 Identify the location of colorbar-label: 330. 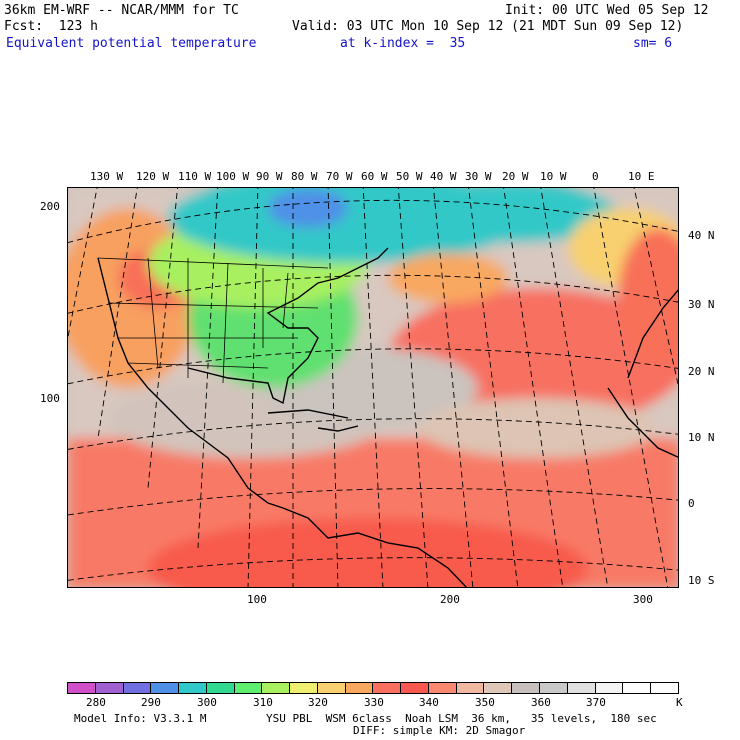
(374, 702).